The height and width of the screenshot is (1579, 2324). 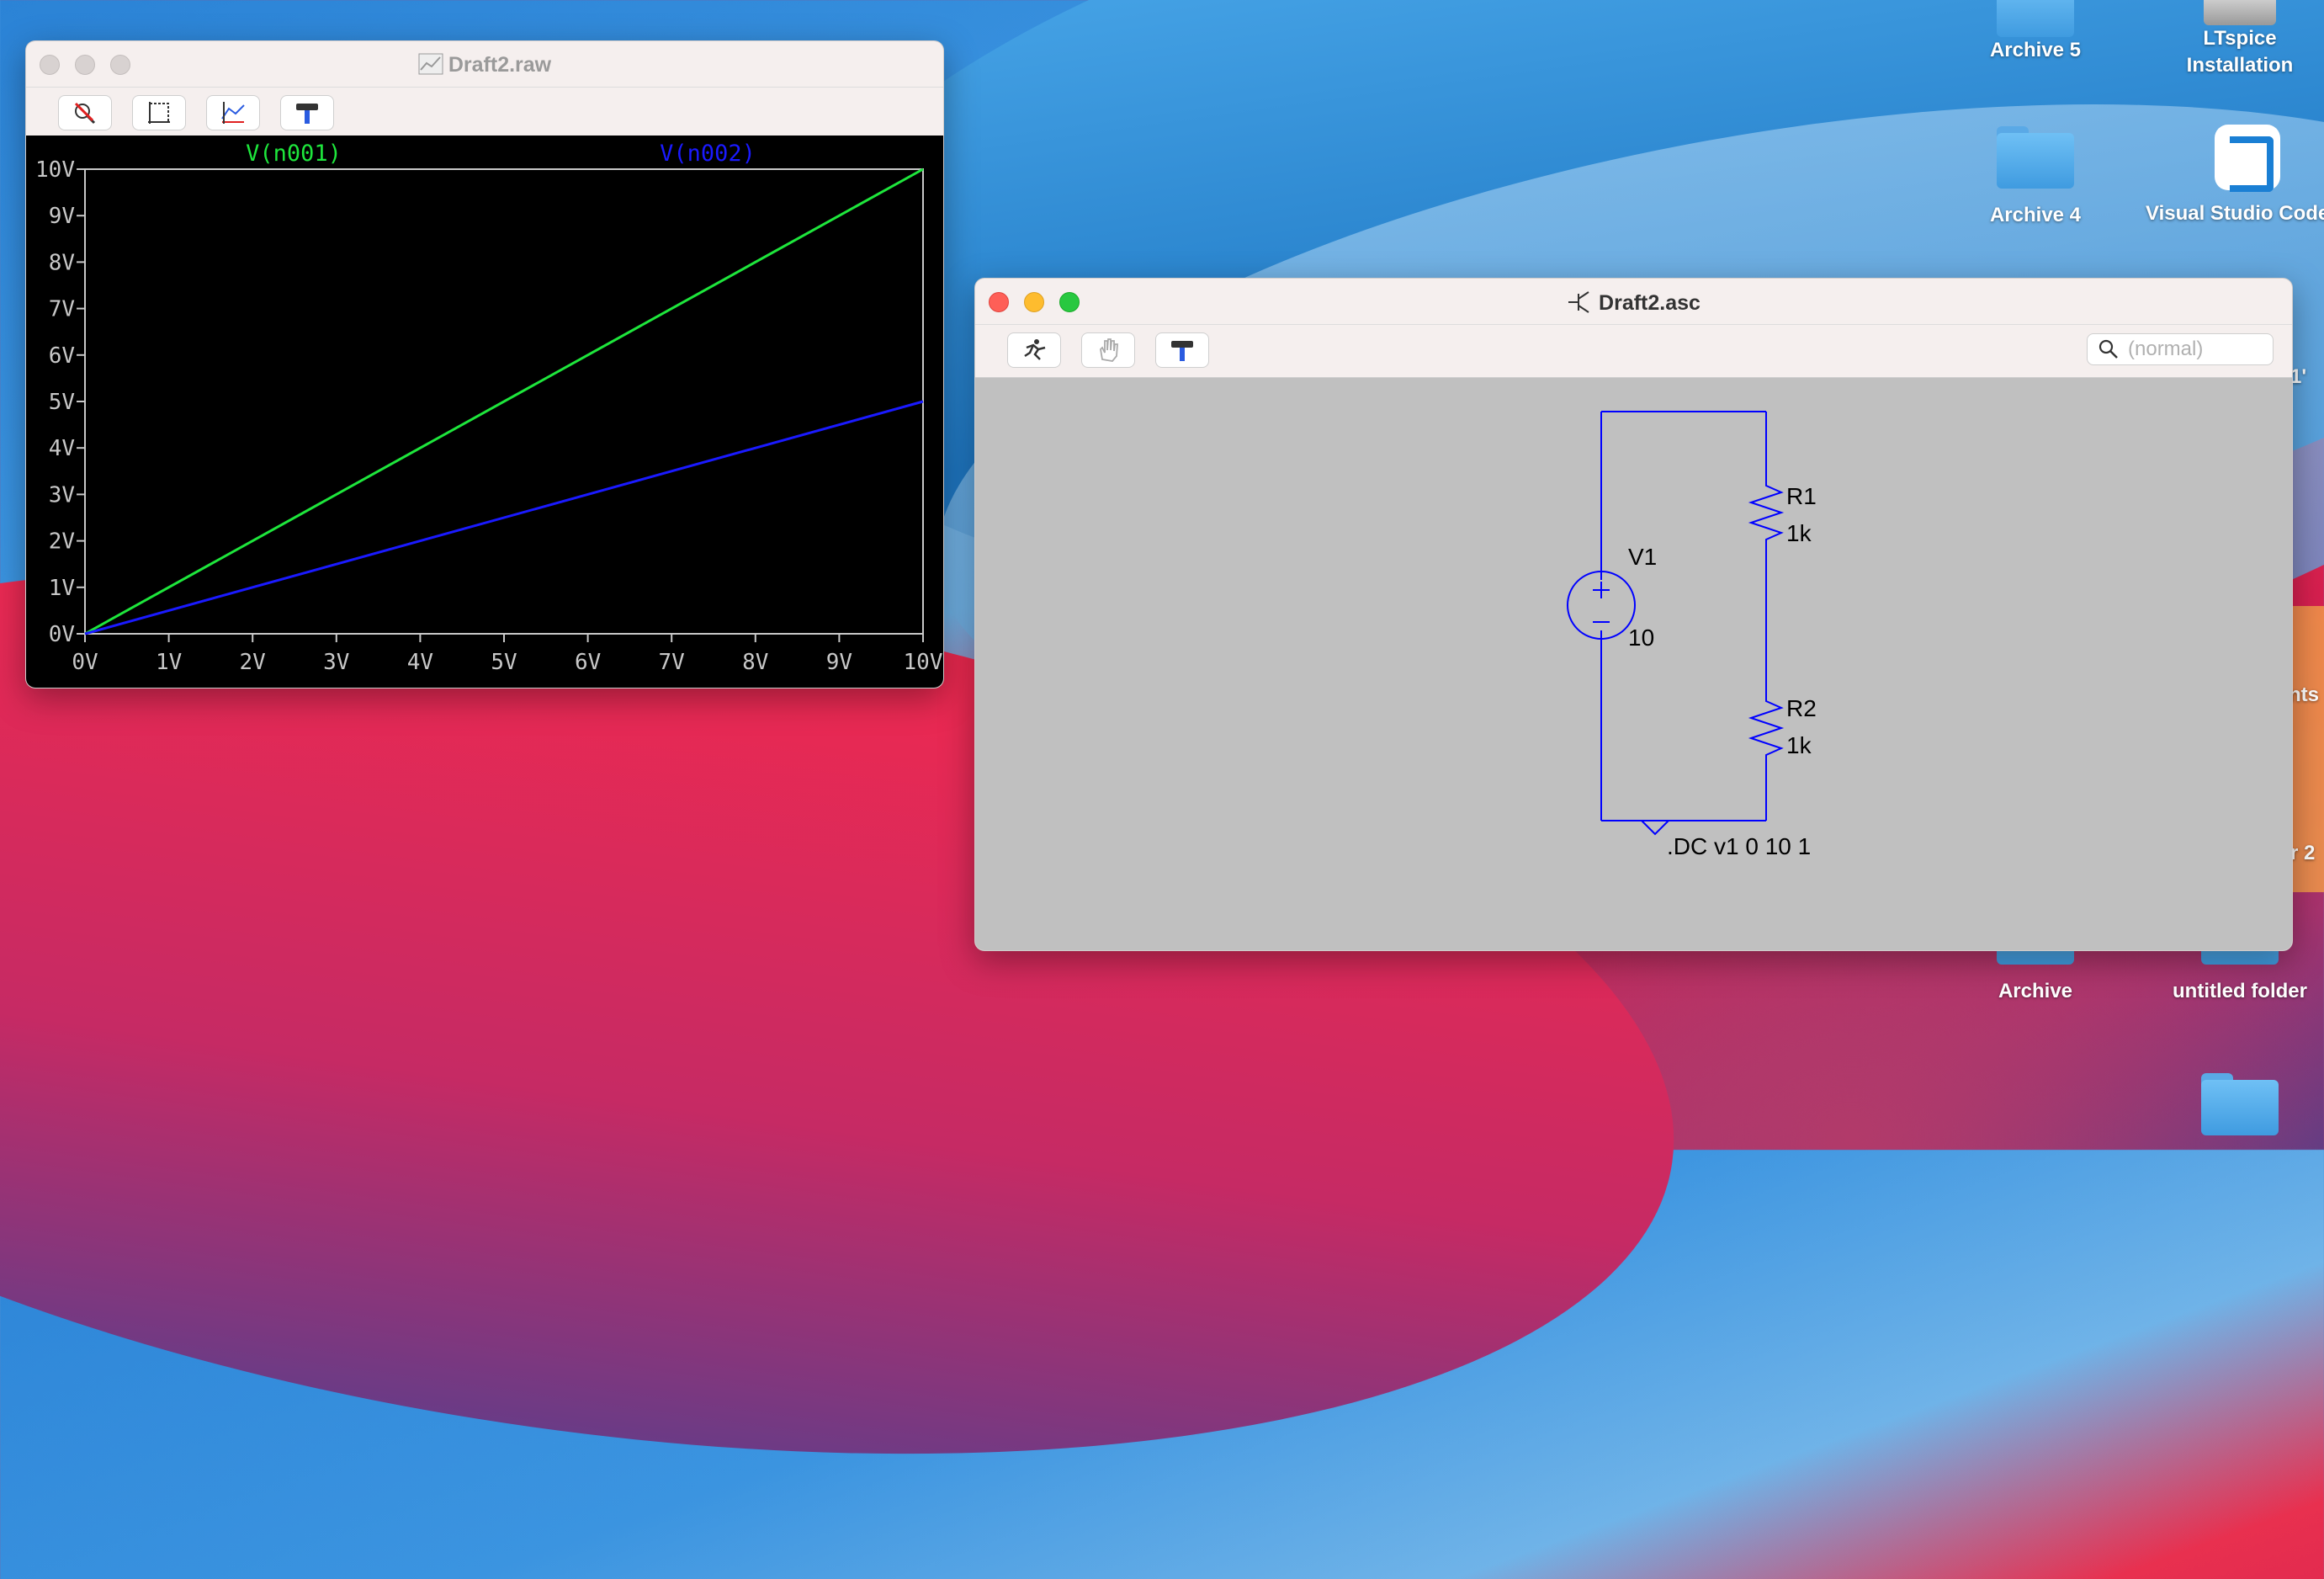 I want to click on y-tick-label: 4V, so click(x=62, y=449).